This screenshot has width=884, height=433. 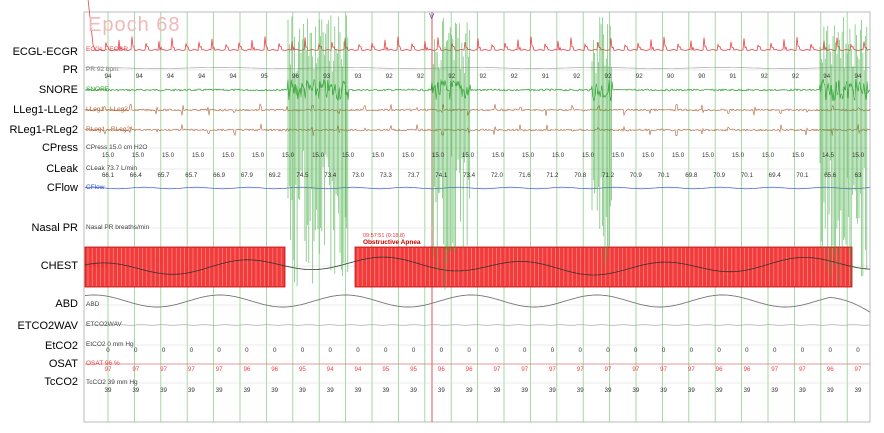 I want to click on epoch-title: Epoch 68, so click(x=134, y=25).